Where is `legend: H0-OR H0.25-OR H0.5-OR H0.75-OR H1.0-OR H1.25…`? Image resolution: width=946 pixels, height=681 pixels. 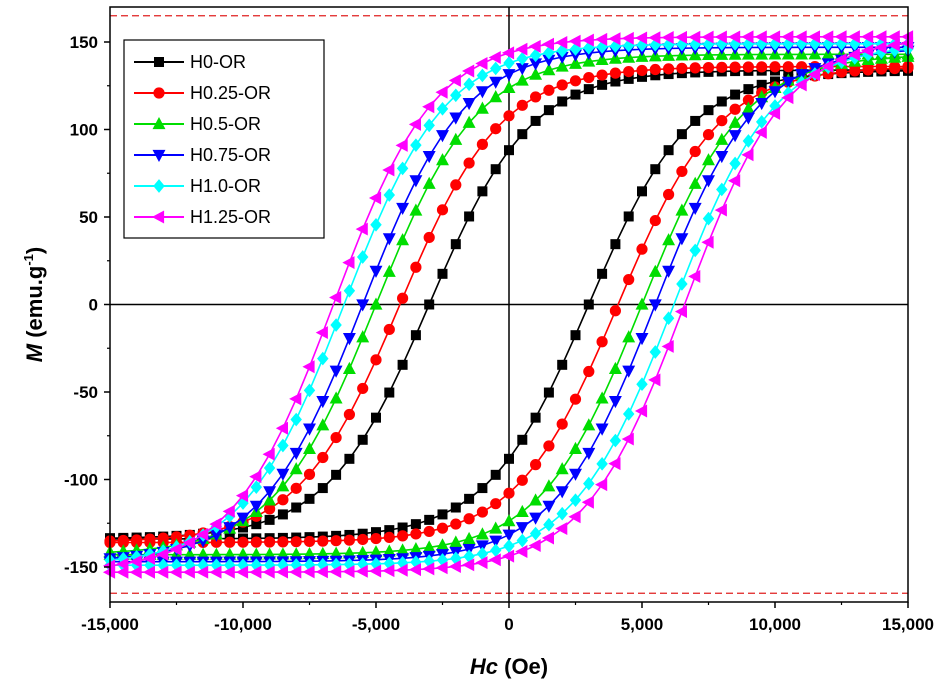
legend: H0-OR H0.25-OR H0.5-OR H0.75-OR H1.0-OR H1.25… is located at coordinates (224, 139).